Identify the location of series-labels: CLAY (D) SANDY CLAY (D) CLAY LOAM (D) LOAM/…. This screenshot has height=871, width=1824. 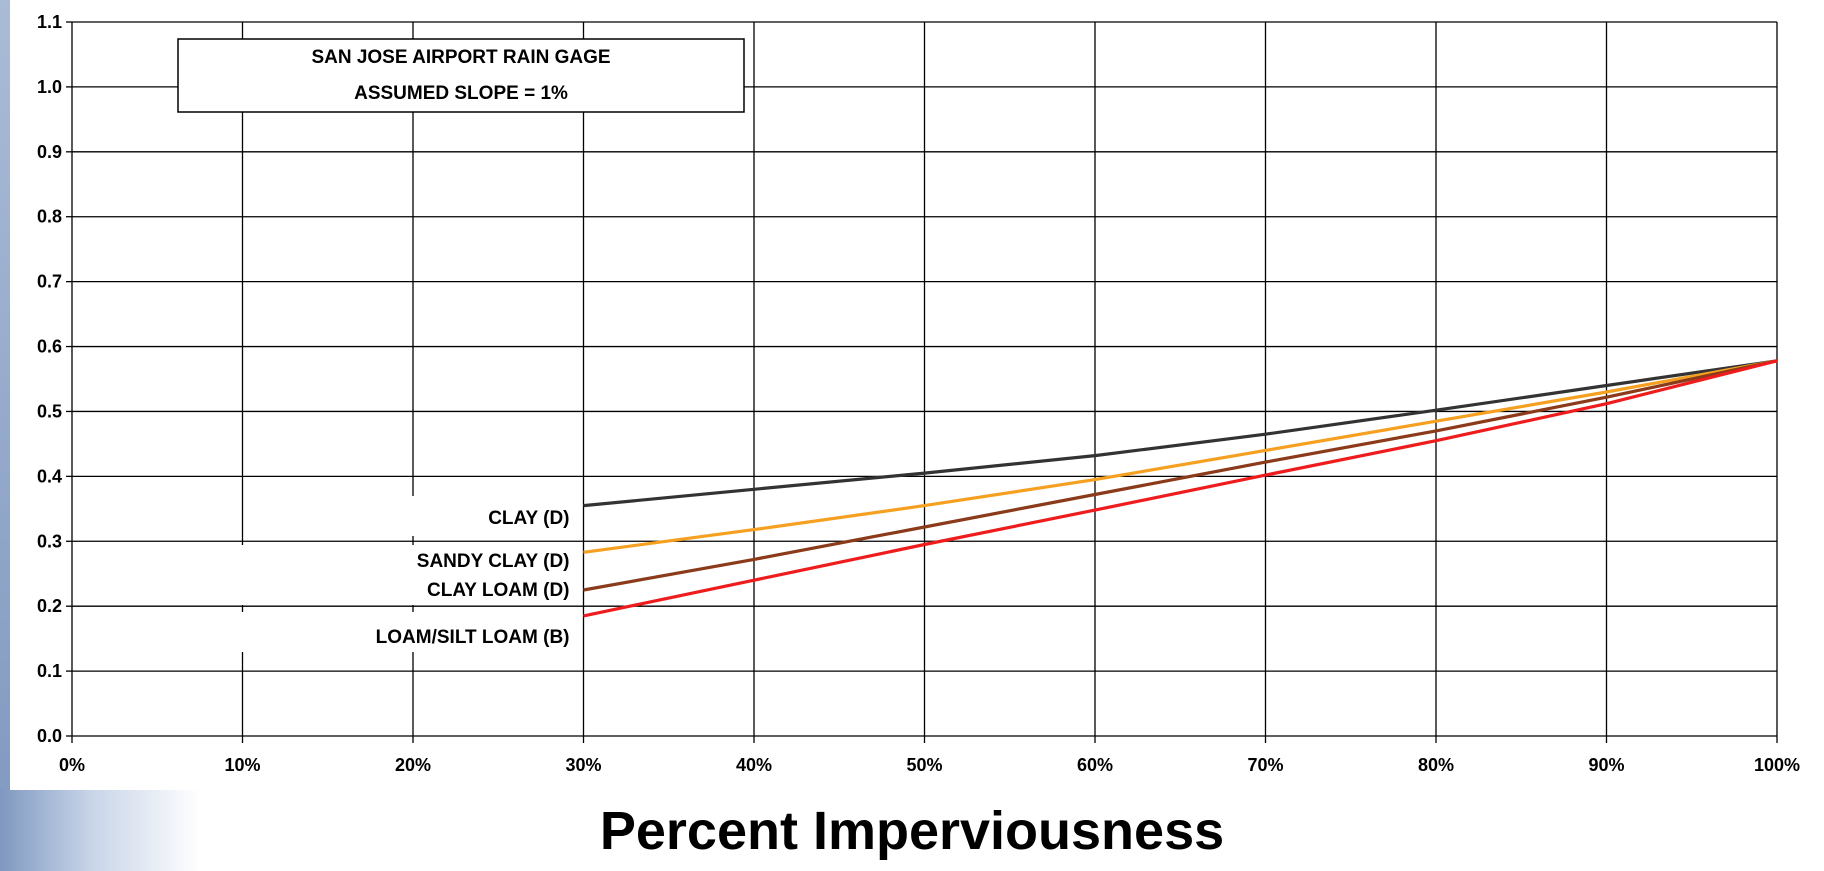
(473, 578).